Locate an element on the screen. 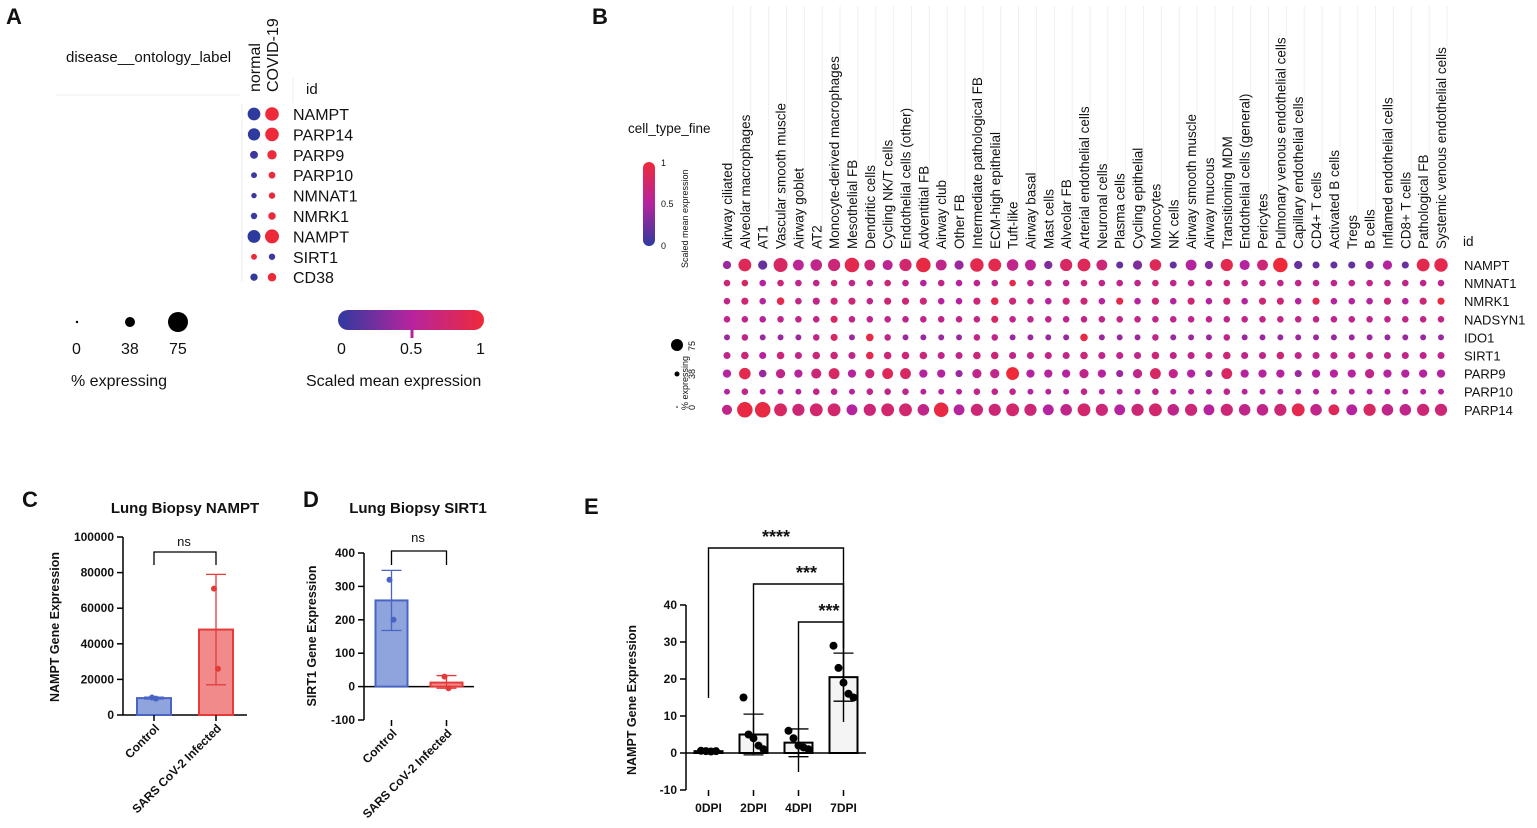  cell-type-label: ECM-high epithelial is located at coordinates (995, 190).